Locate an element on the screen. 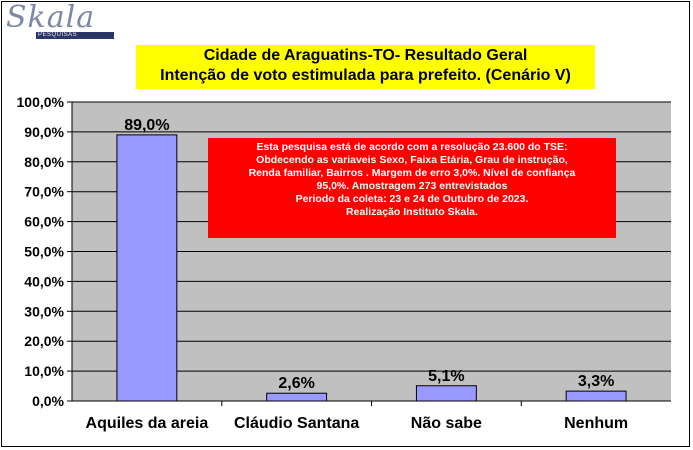  category-label: Não sabe is located at coordinates (446, 423).